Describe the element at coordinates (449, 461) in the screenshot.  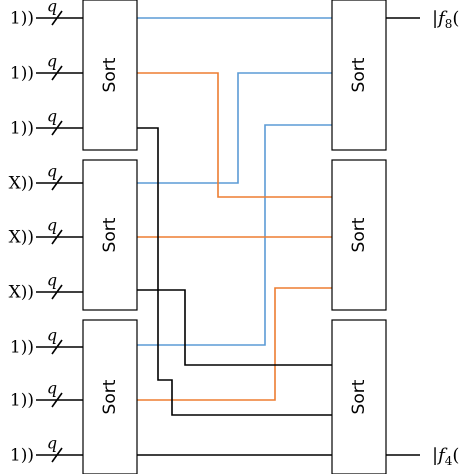
I see `output-sub: 4` at that location.